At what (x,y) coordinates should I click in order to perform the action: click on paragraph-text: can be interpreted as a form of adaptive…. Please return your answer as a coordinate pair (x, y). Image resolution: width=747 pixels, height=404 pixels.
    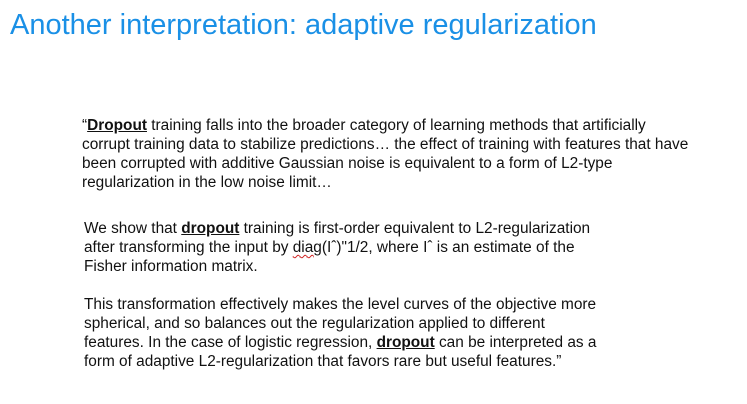
    Looking at the image, I should click on (340, 352).